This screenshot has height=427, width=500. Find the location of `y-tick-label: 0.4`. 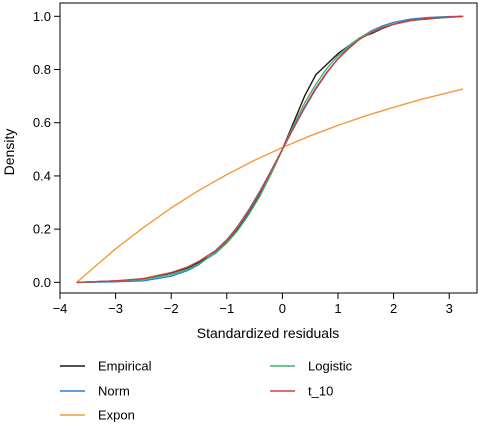

y-tick-label: 0.4 is located at coordinates (42, 175).